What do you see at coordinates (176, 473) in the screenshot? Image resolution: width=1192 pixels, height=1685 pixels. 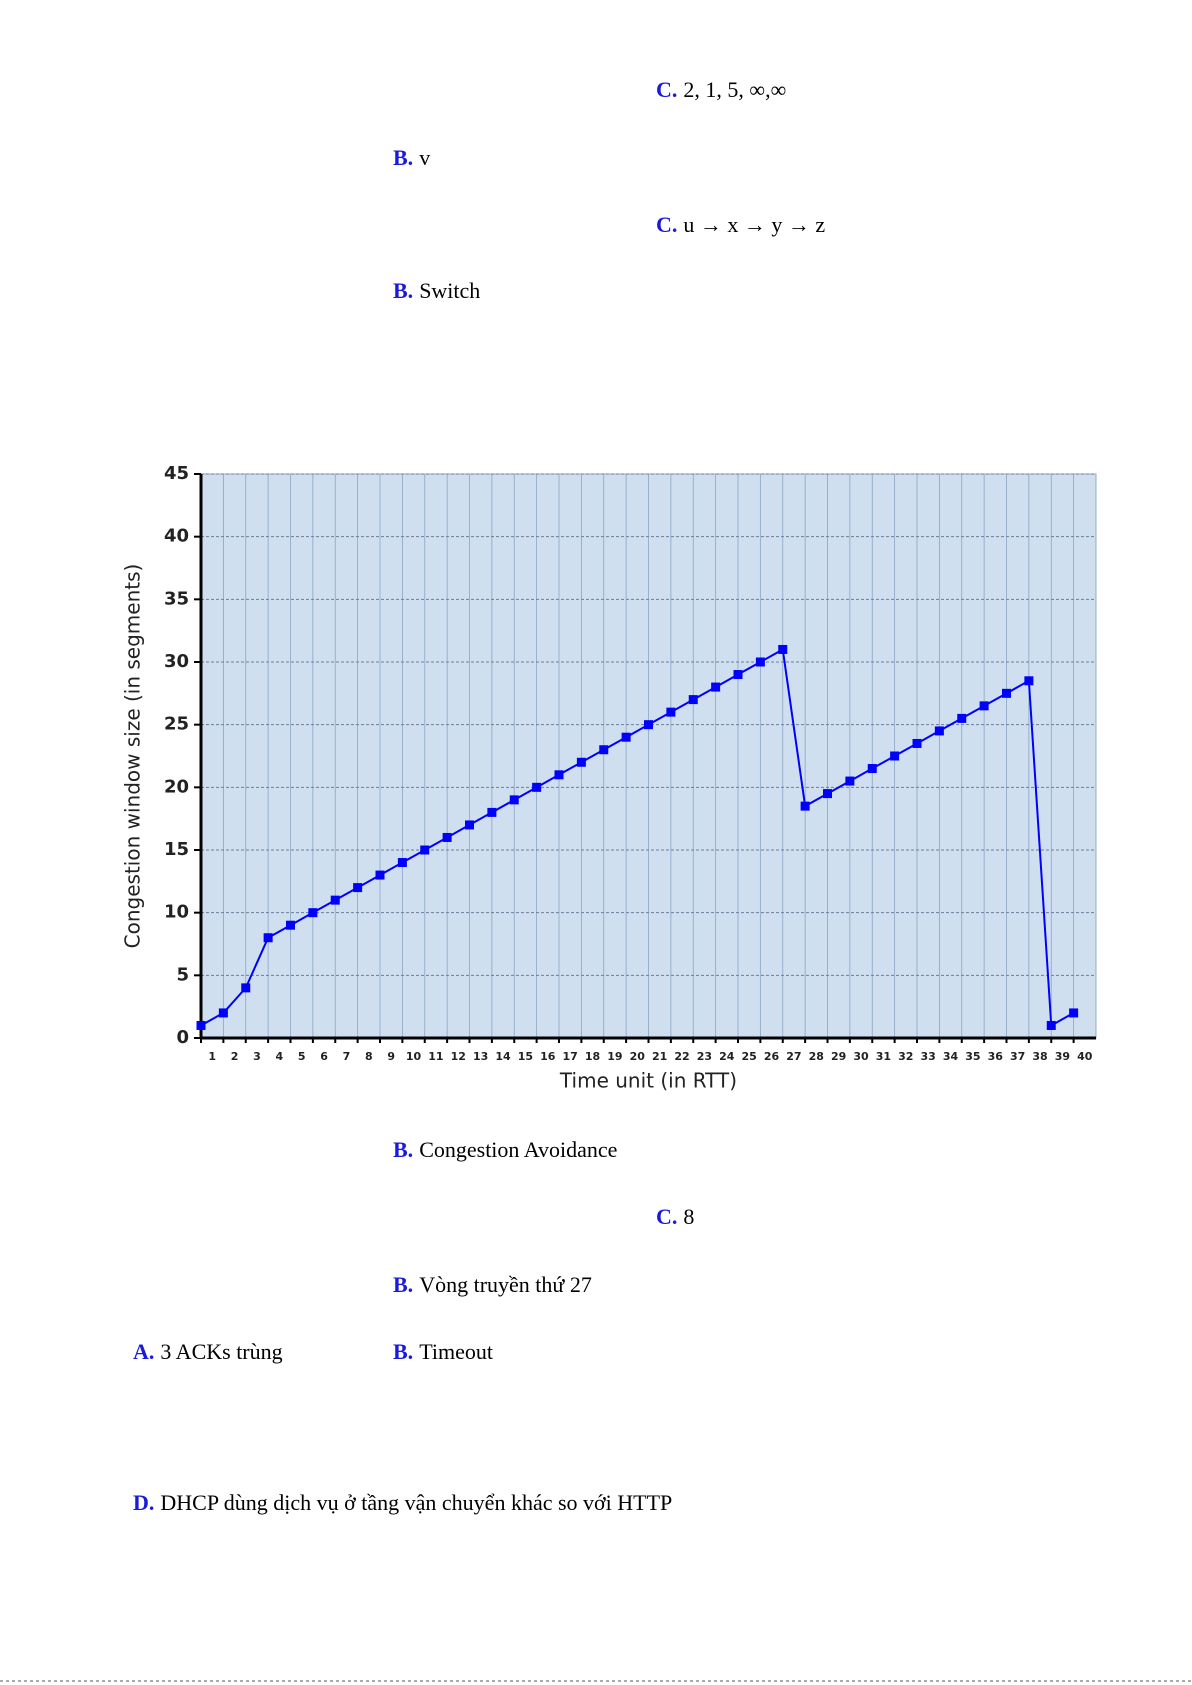 I see `y-tick-label: 45` at bounding box center [176, 473].